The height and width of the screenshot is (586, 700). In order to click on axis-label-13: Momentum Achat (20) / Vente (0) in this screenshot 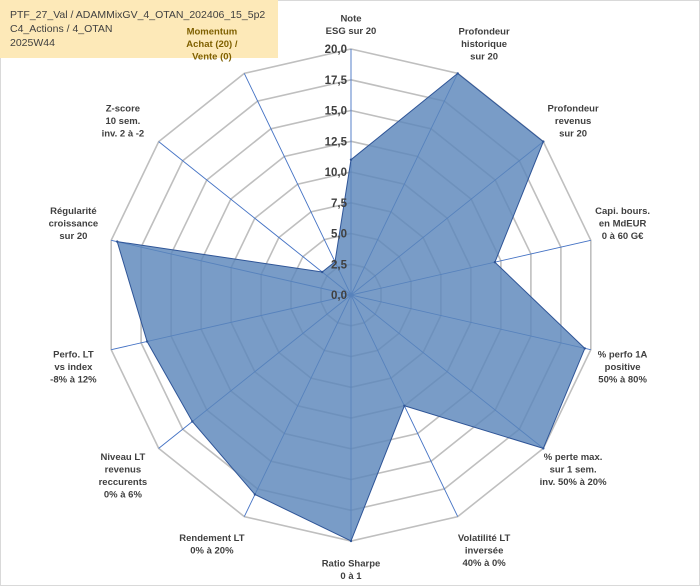, I will do `click(212, 44)`.